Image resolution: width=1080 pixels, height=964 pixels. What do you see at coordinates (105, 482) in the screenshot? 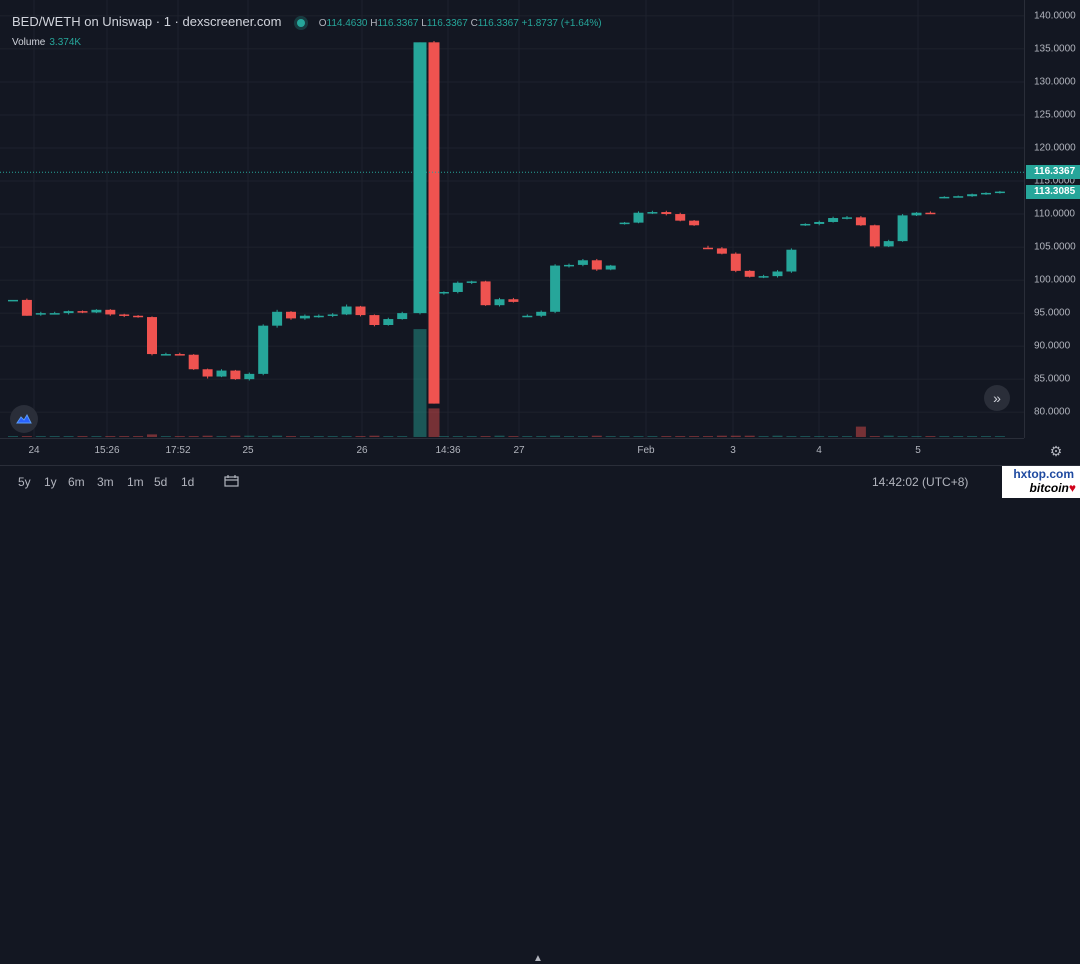
I see `range-3m-button: 3m` at bounding box center [105, 482].